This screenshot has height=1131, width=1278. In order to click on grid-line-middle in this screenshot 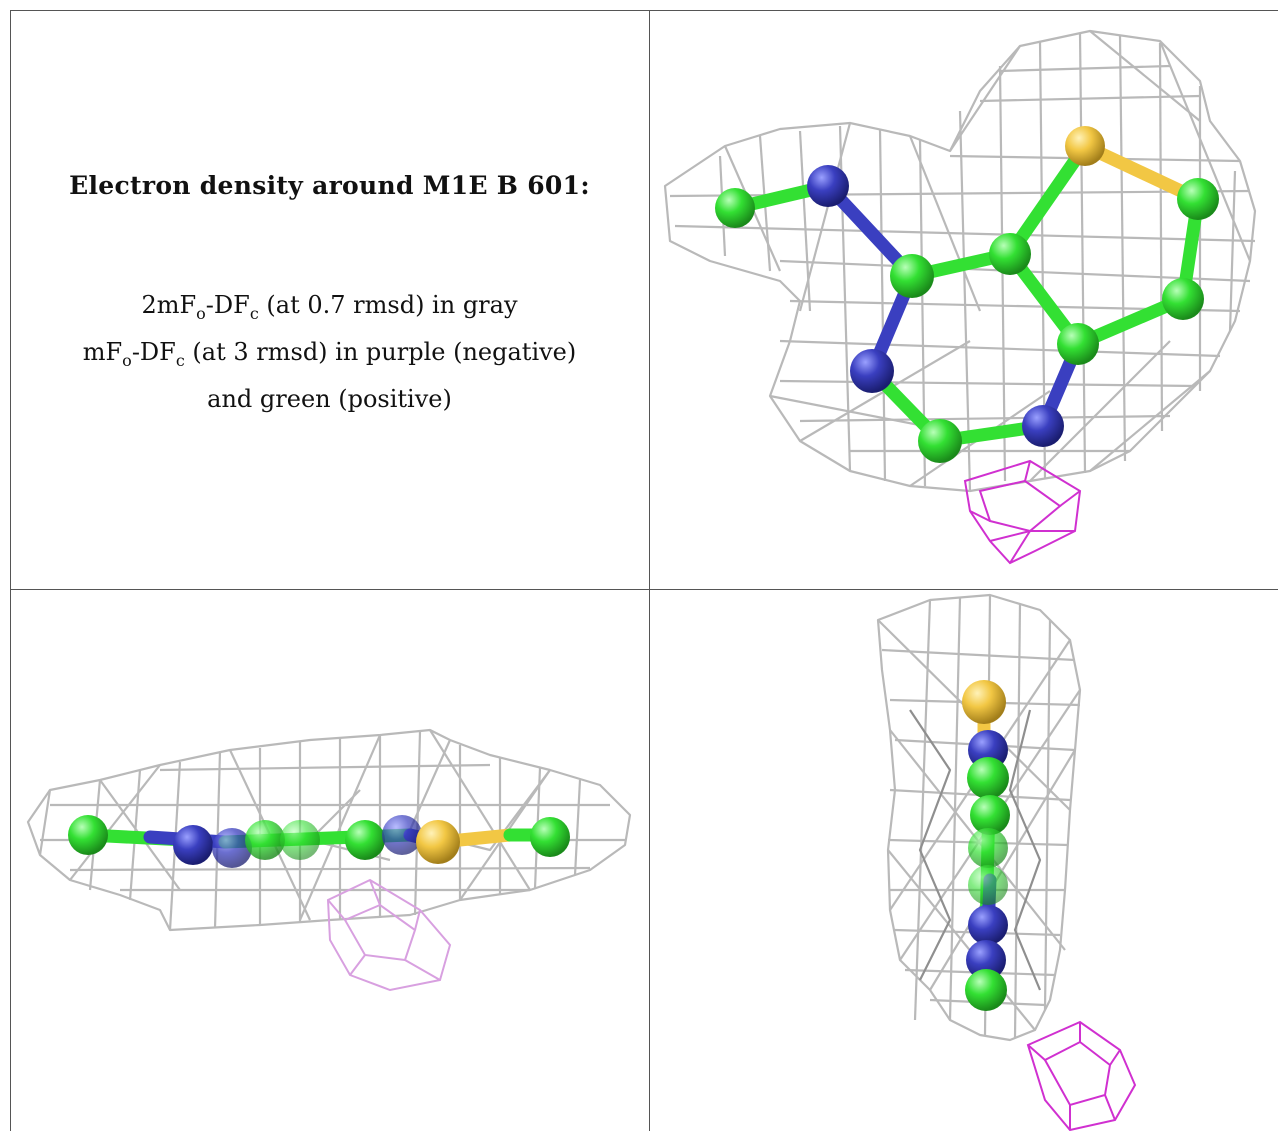, I will do `click(644, 589)`.